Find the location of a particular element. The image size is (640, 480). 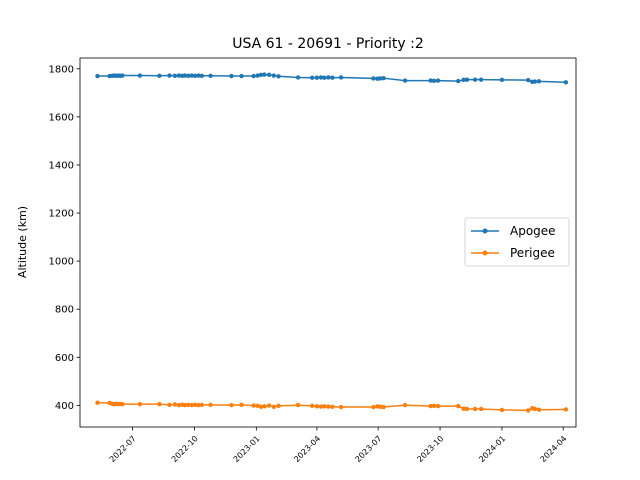

y-tick-label: 1000 is located at coordinates (61, 262).